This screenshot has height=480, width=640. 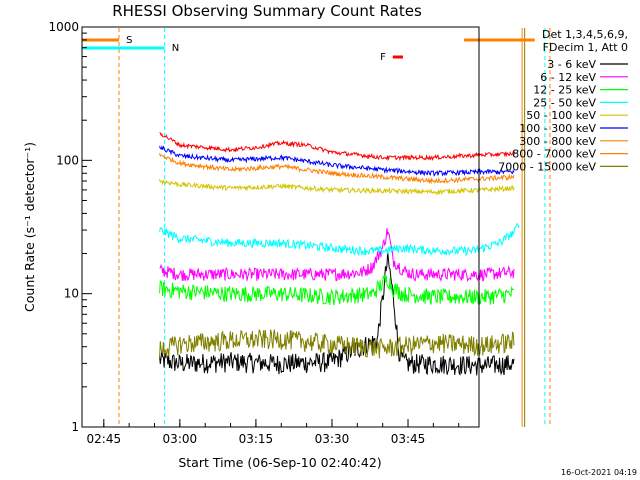 I want to click on marker-label-N: N, so click(x=175, y=48).